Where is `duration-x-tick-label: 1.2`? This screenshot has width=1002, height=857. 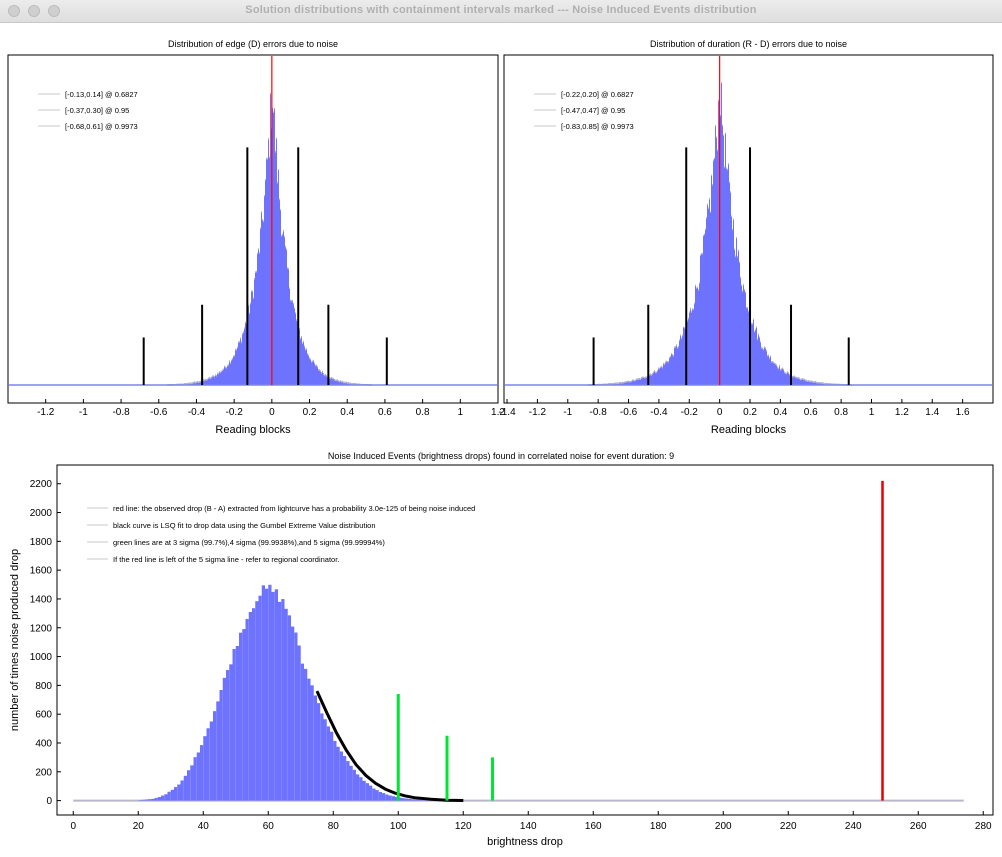 duration-x-tick-label: 1.2 is located at coordinates (902, 412).